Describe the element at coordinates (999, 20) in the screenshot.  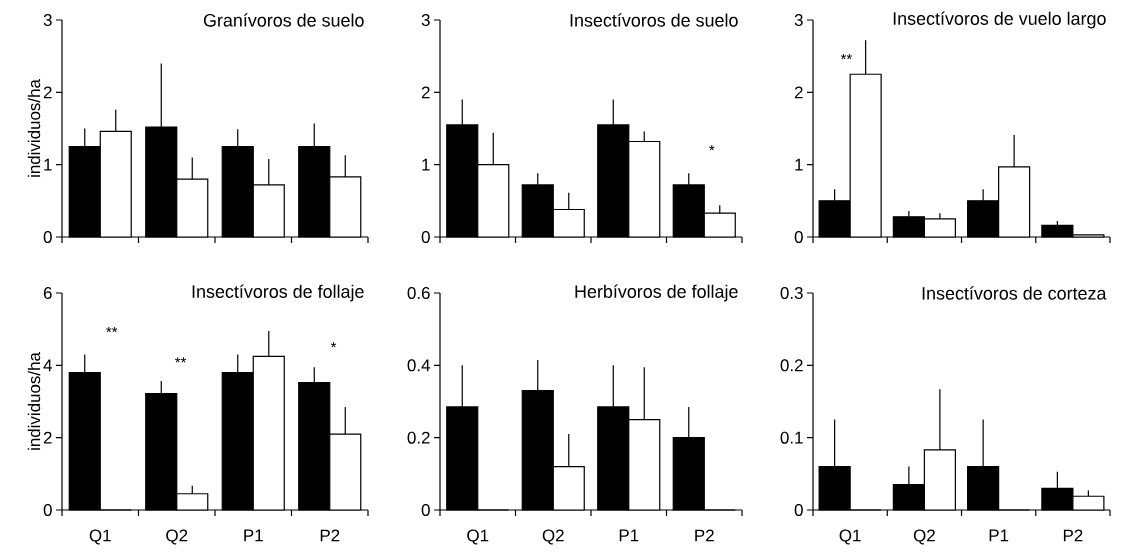
I see `chart-title: Insectívoros de vuelo largo` at that location.